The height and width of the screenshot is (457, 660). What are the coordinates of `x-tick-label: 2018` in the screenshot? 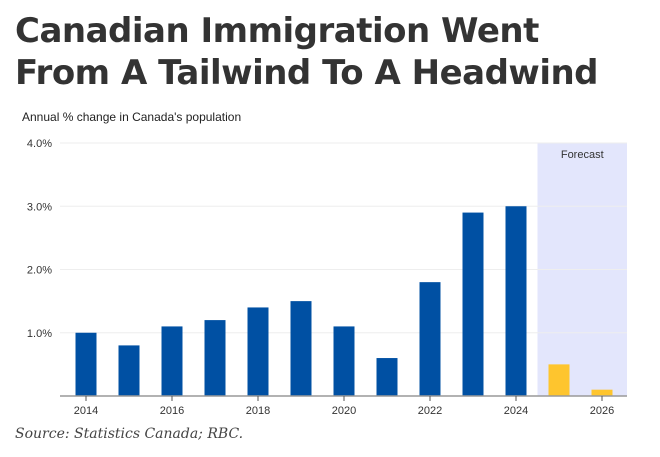 It's located at (258, 411).